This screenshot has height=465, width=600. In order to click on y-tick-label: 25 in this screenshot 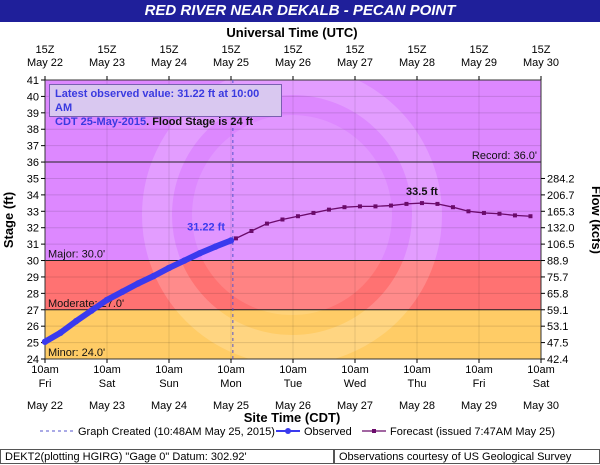, I will do `click(33, 344)`.